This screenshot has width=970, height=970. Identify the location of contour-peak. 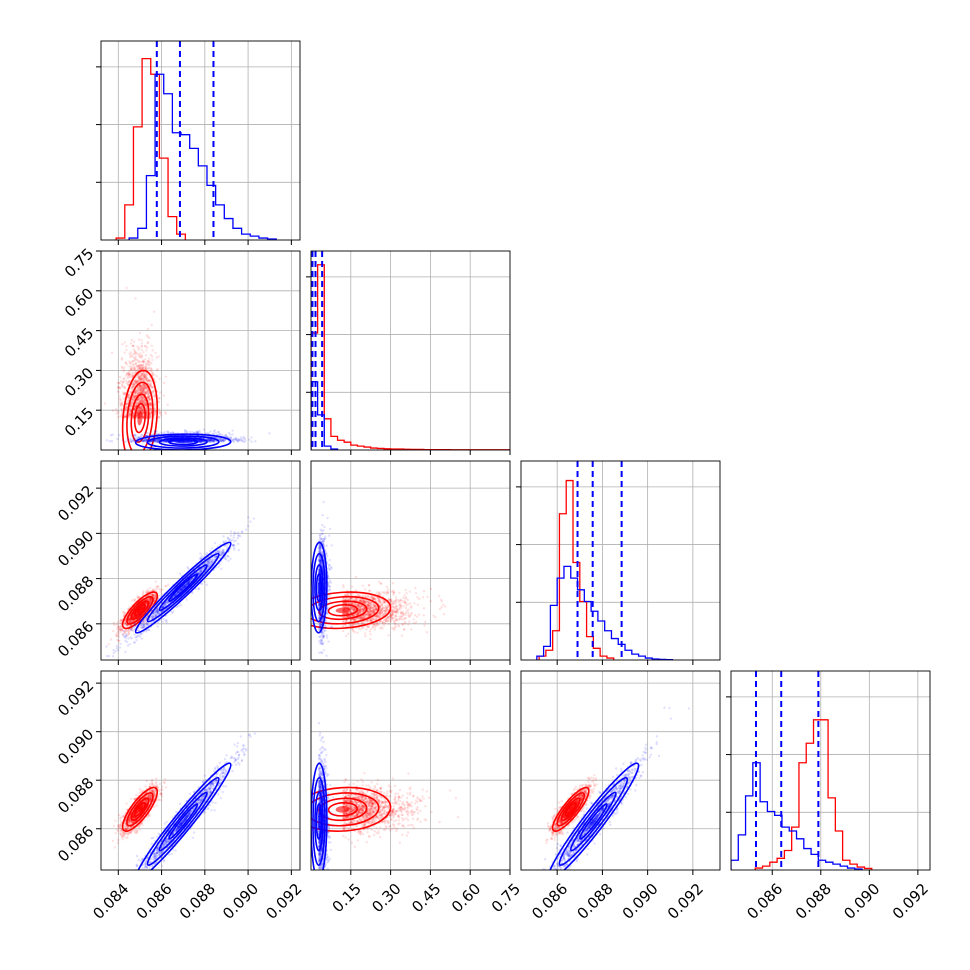
(183, 442).